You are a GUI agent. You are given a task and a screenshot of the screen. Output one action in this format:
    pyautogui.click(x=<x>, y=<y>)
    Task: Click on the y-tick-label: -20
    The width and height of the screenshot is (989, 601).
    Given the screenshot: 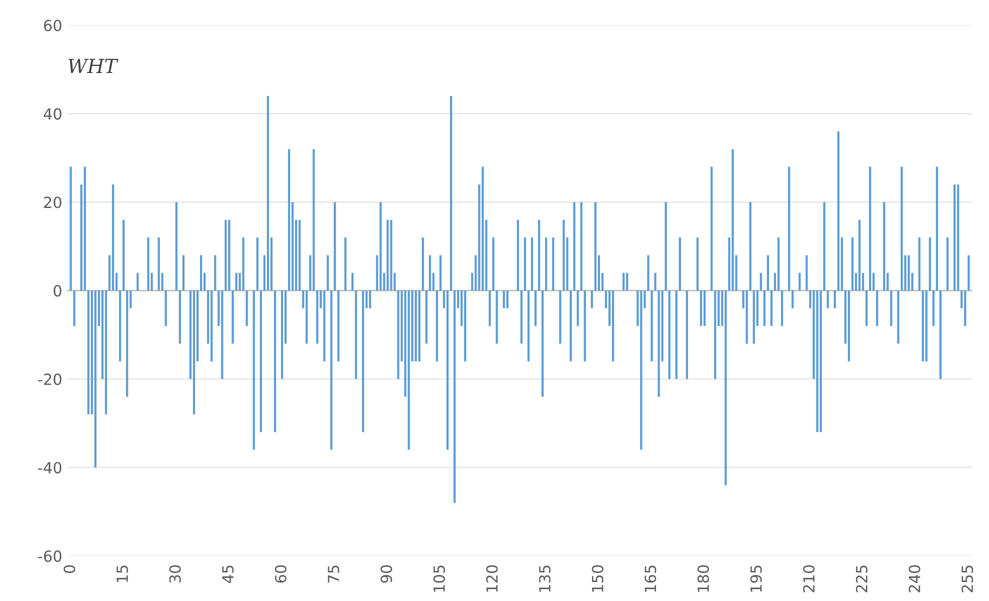 What is the action you would take?
    pyautogui.click(x=50, y=379)
    